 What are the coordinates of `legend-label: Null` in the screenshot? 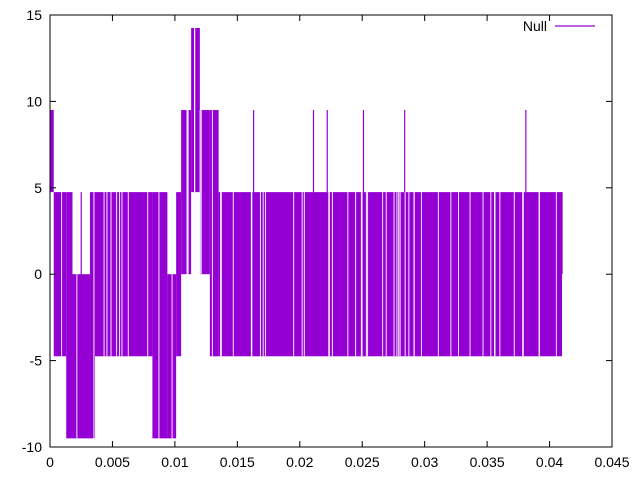 It's located at (535, 26).